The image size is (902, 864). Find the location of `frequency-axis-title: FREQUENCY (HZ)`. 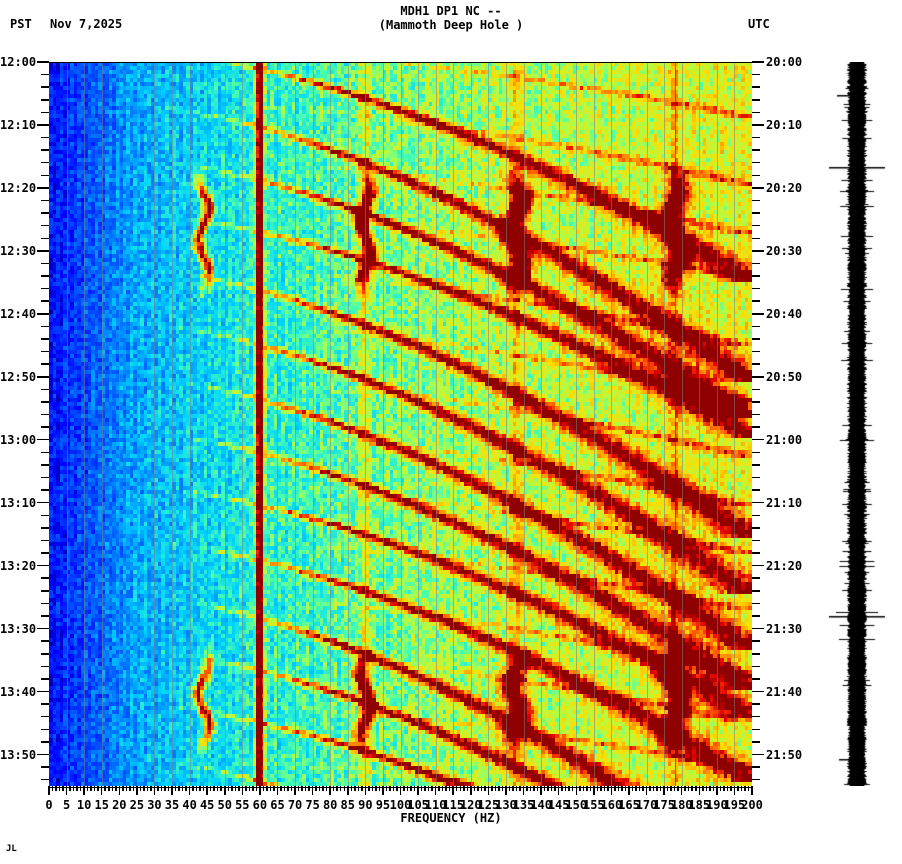

frequency-axis-title: FREQUENCY (HZ) is located at coordinates (451, 818).